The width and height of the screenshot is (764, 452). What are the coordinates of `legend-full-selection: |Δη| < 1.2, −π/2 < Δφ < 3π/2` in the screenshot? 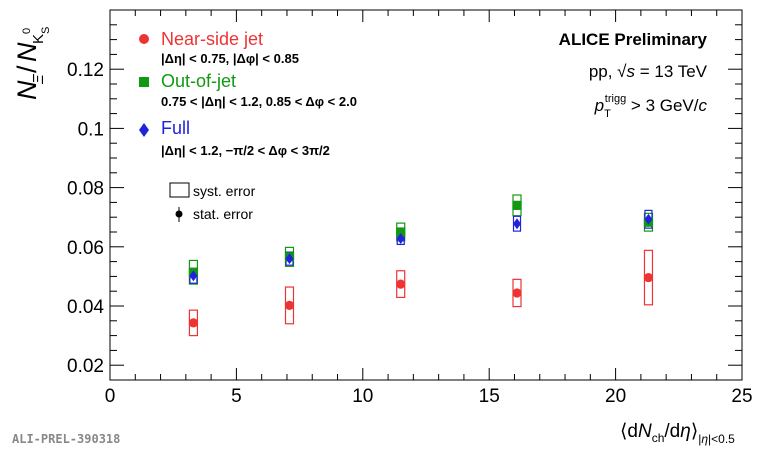 It's located at (245, 150).